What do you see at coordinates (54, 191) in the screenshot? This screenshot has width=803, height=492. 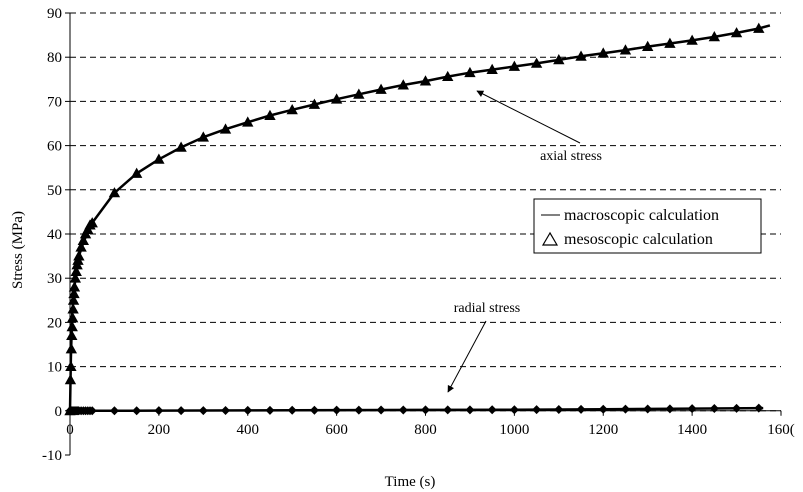 I see `y-tick-label: 50` at bounding box center [54, 191].